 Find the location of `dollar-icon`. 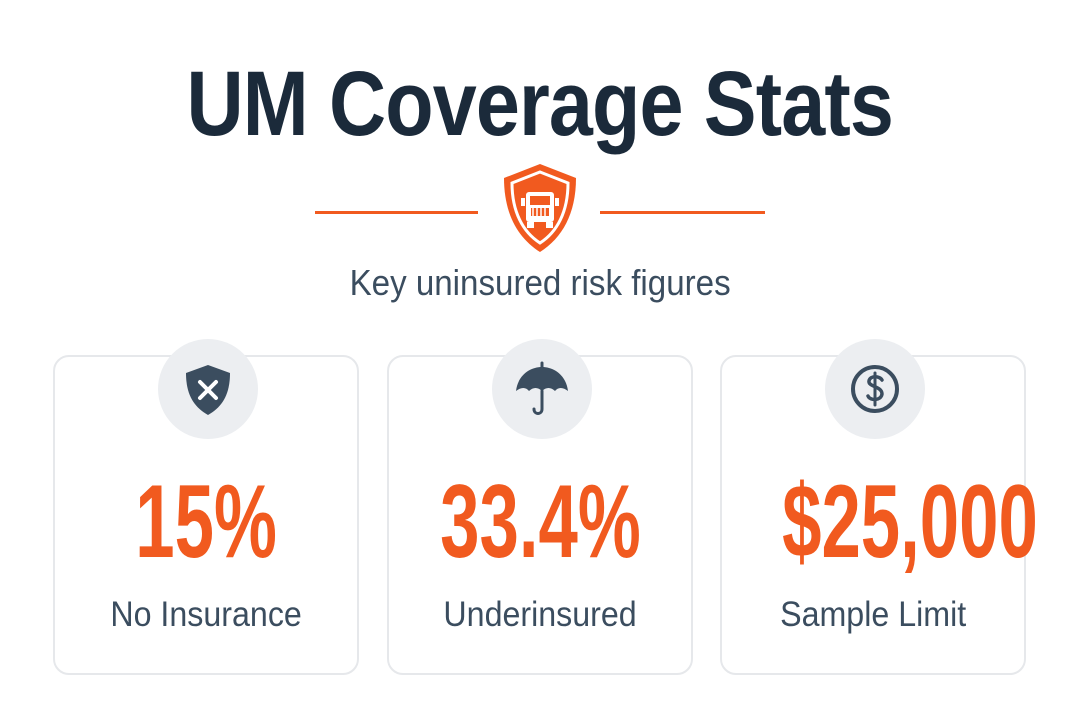

dollar-icon is located at coordinates (875, 389).